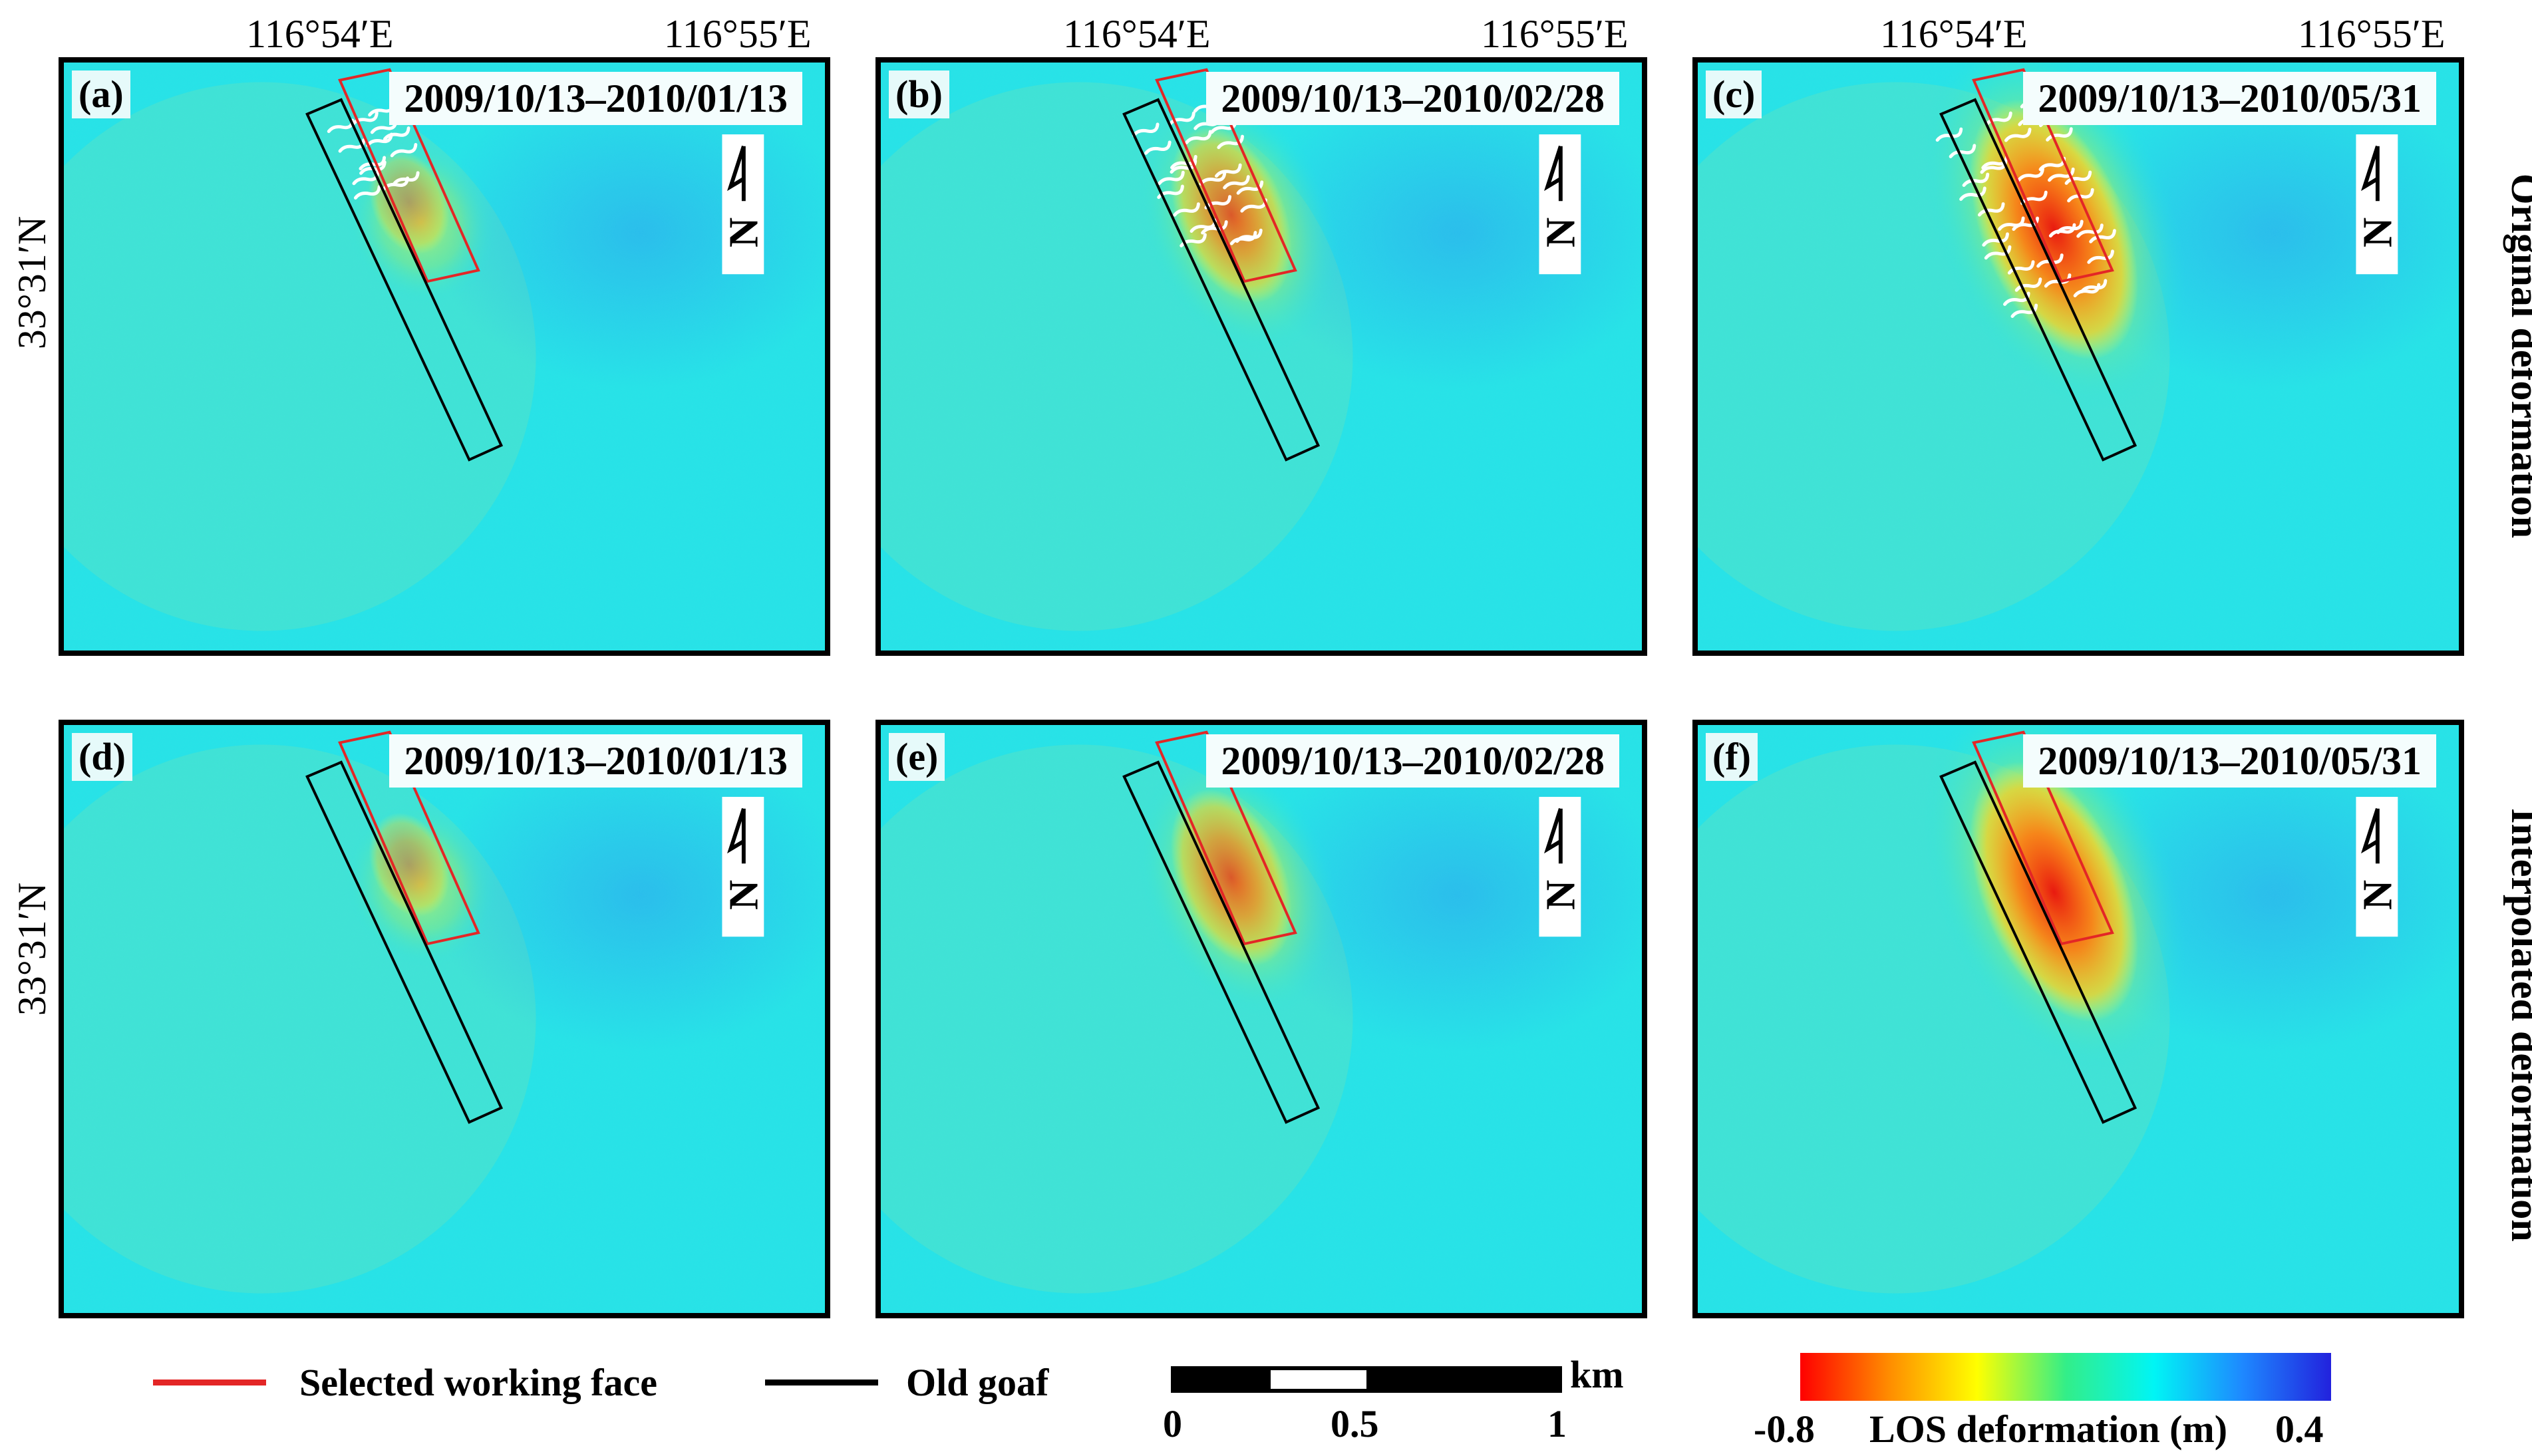 This screenshot has width=2532, height=1456. I want to click on colorbar-max-label: 0.4, so click(2300, 1429).